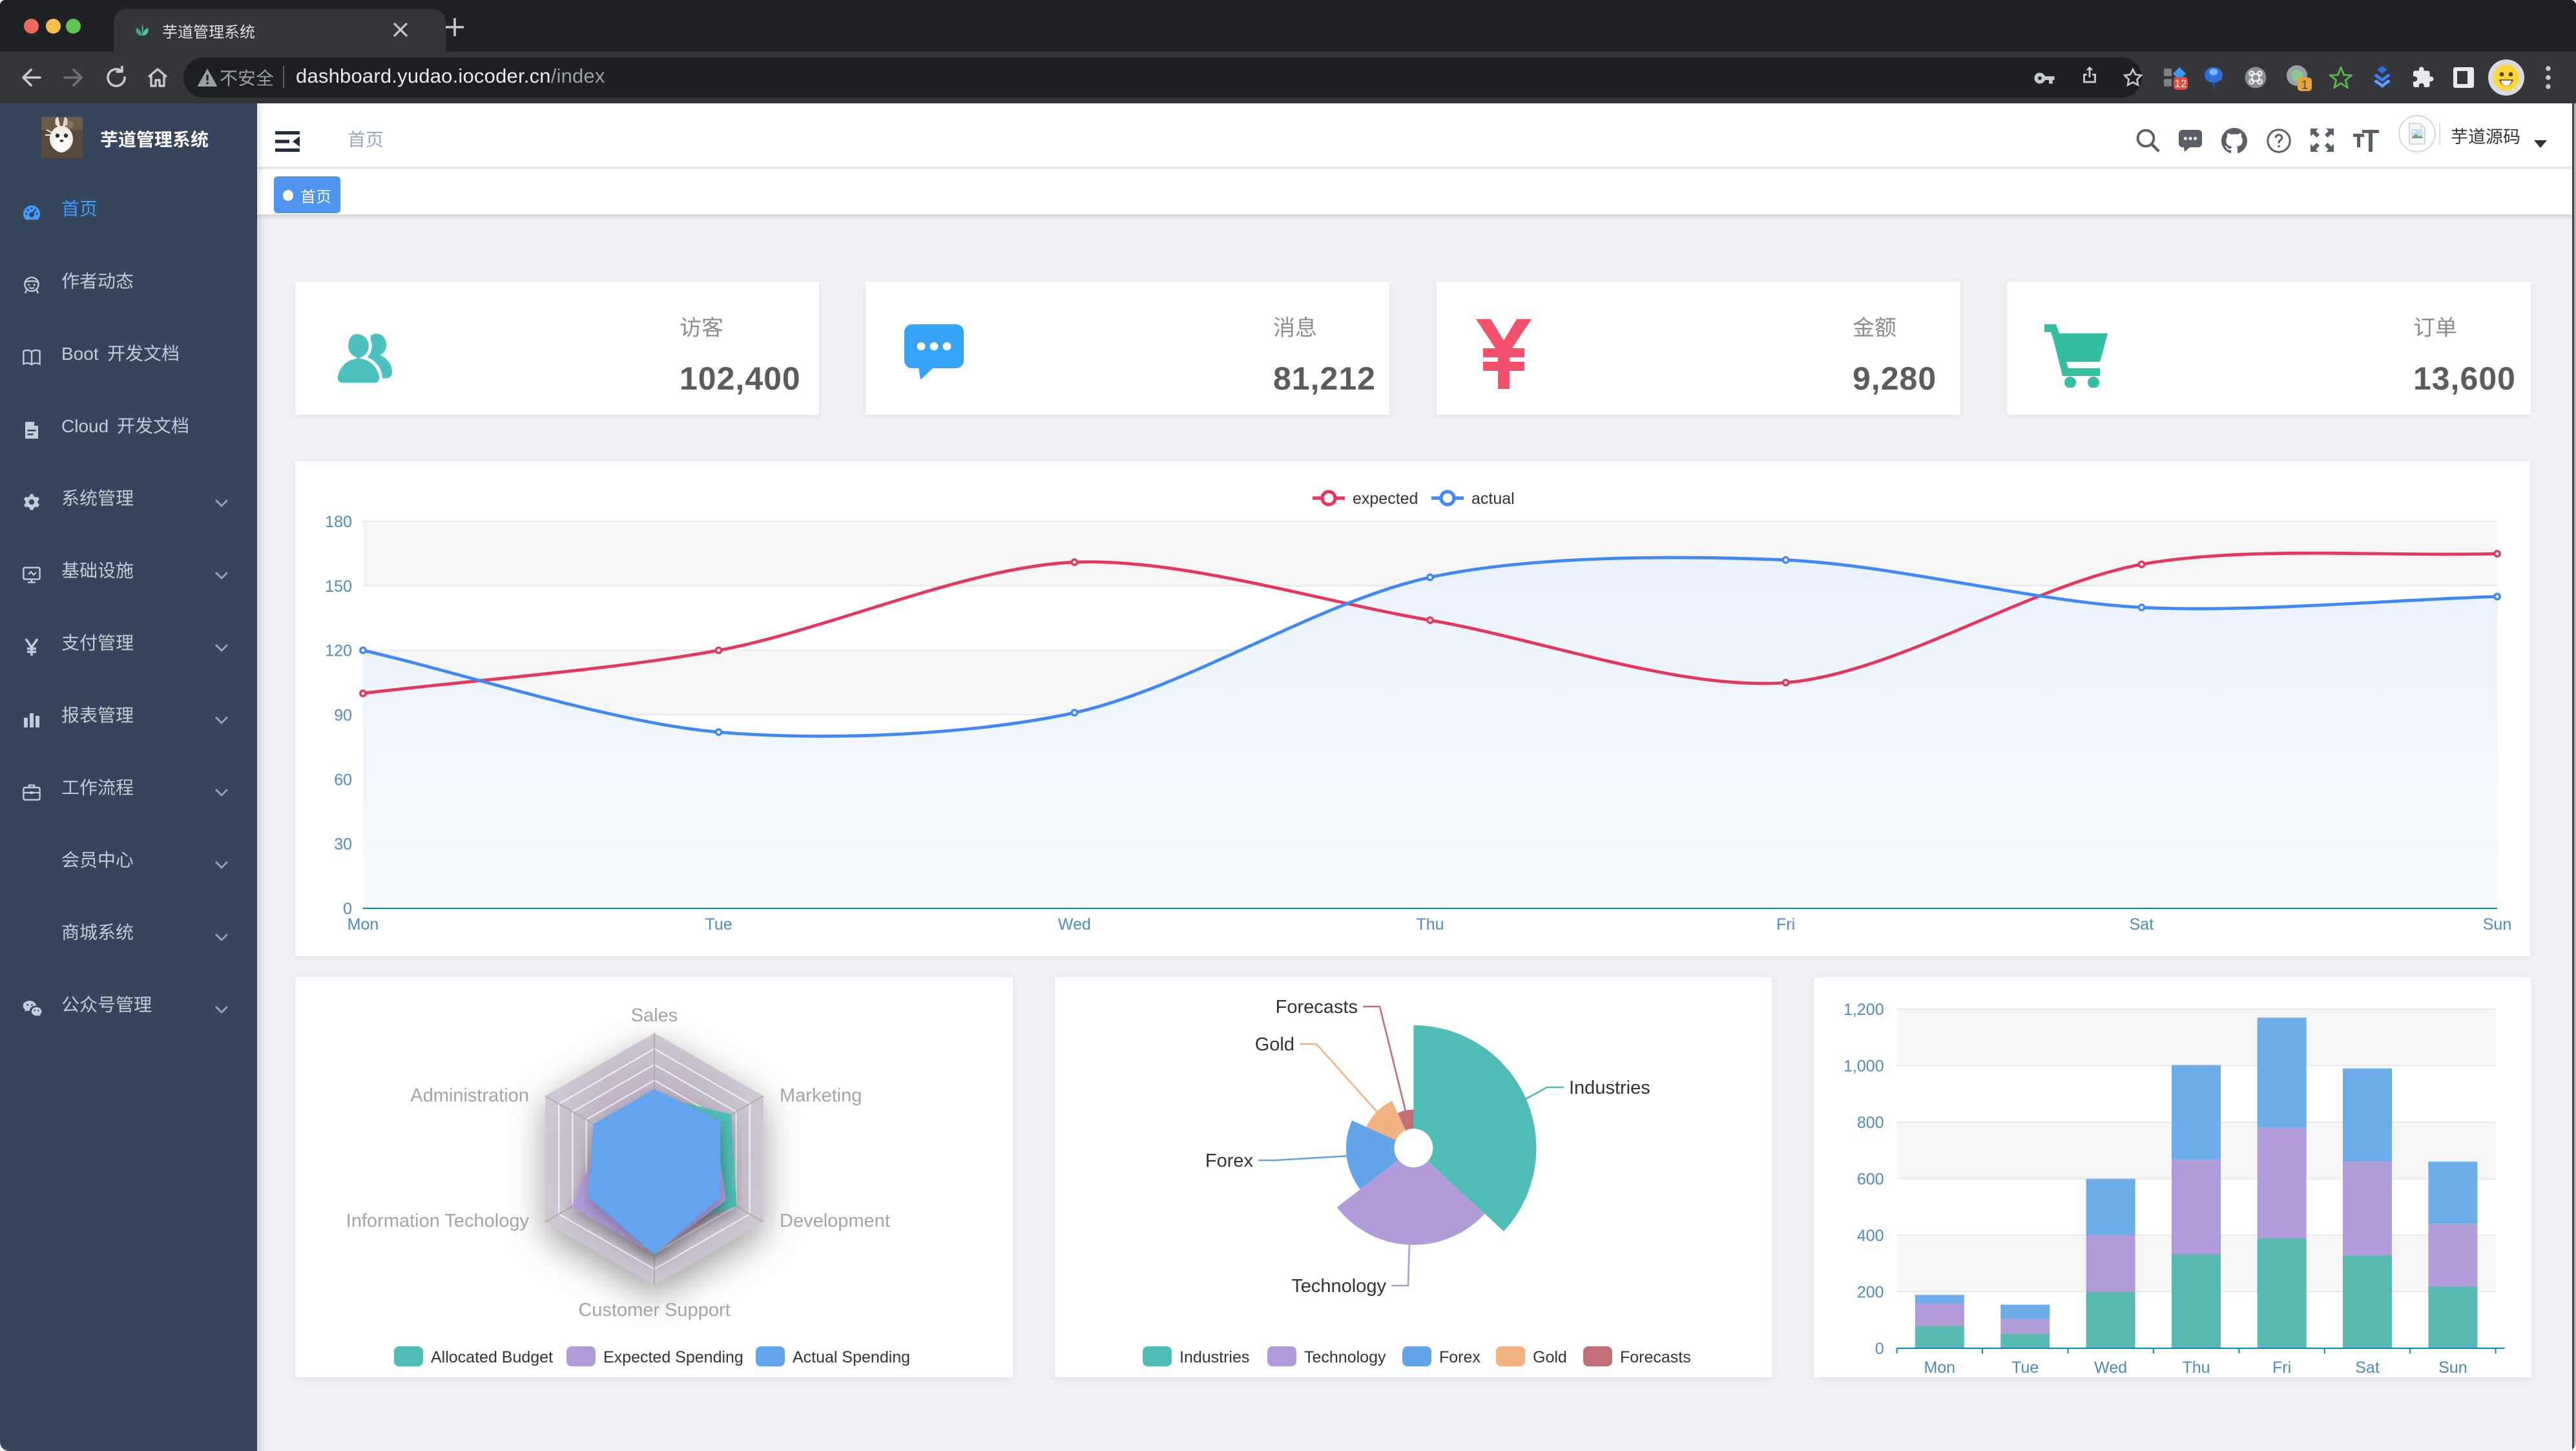 The image size is (2576, 1451). Describe the element at coordinates (1385, 499) in the screenshot. I see `svg-text: expected` at that location.